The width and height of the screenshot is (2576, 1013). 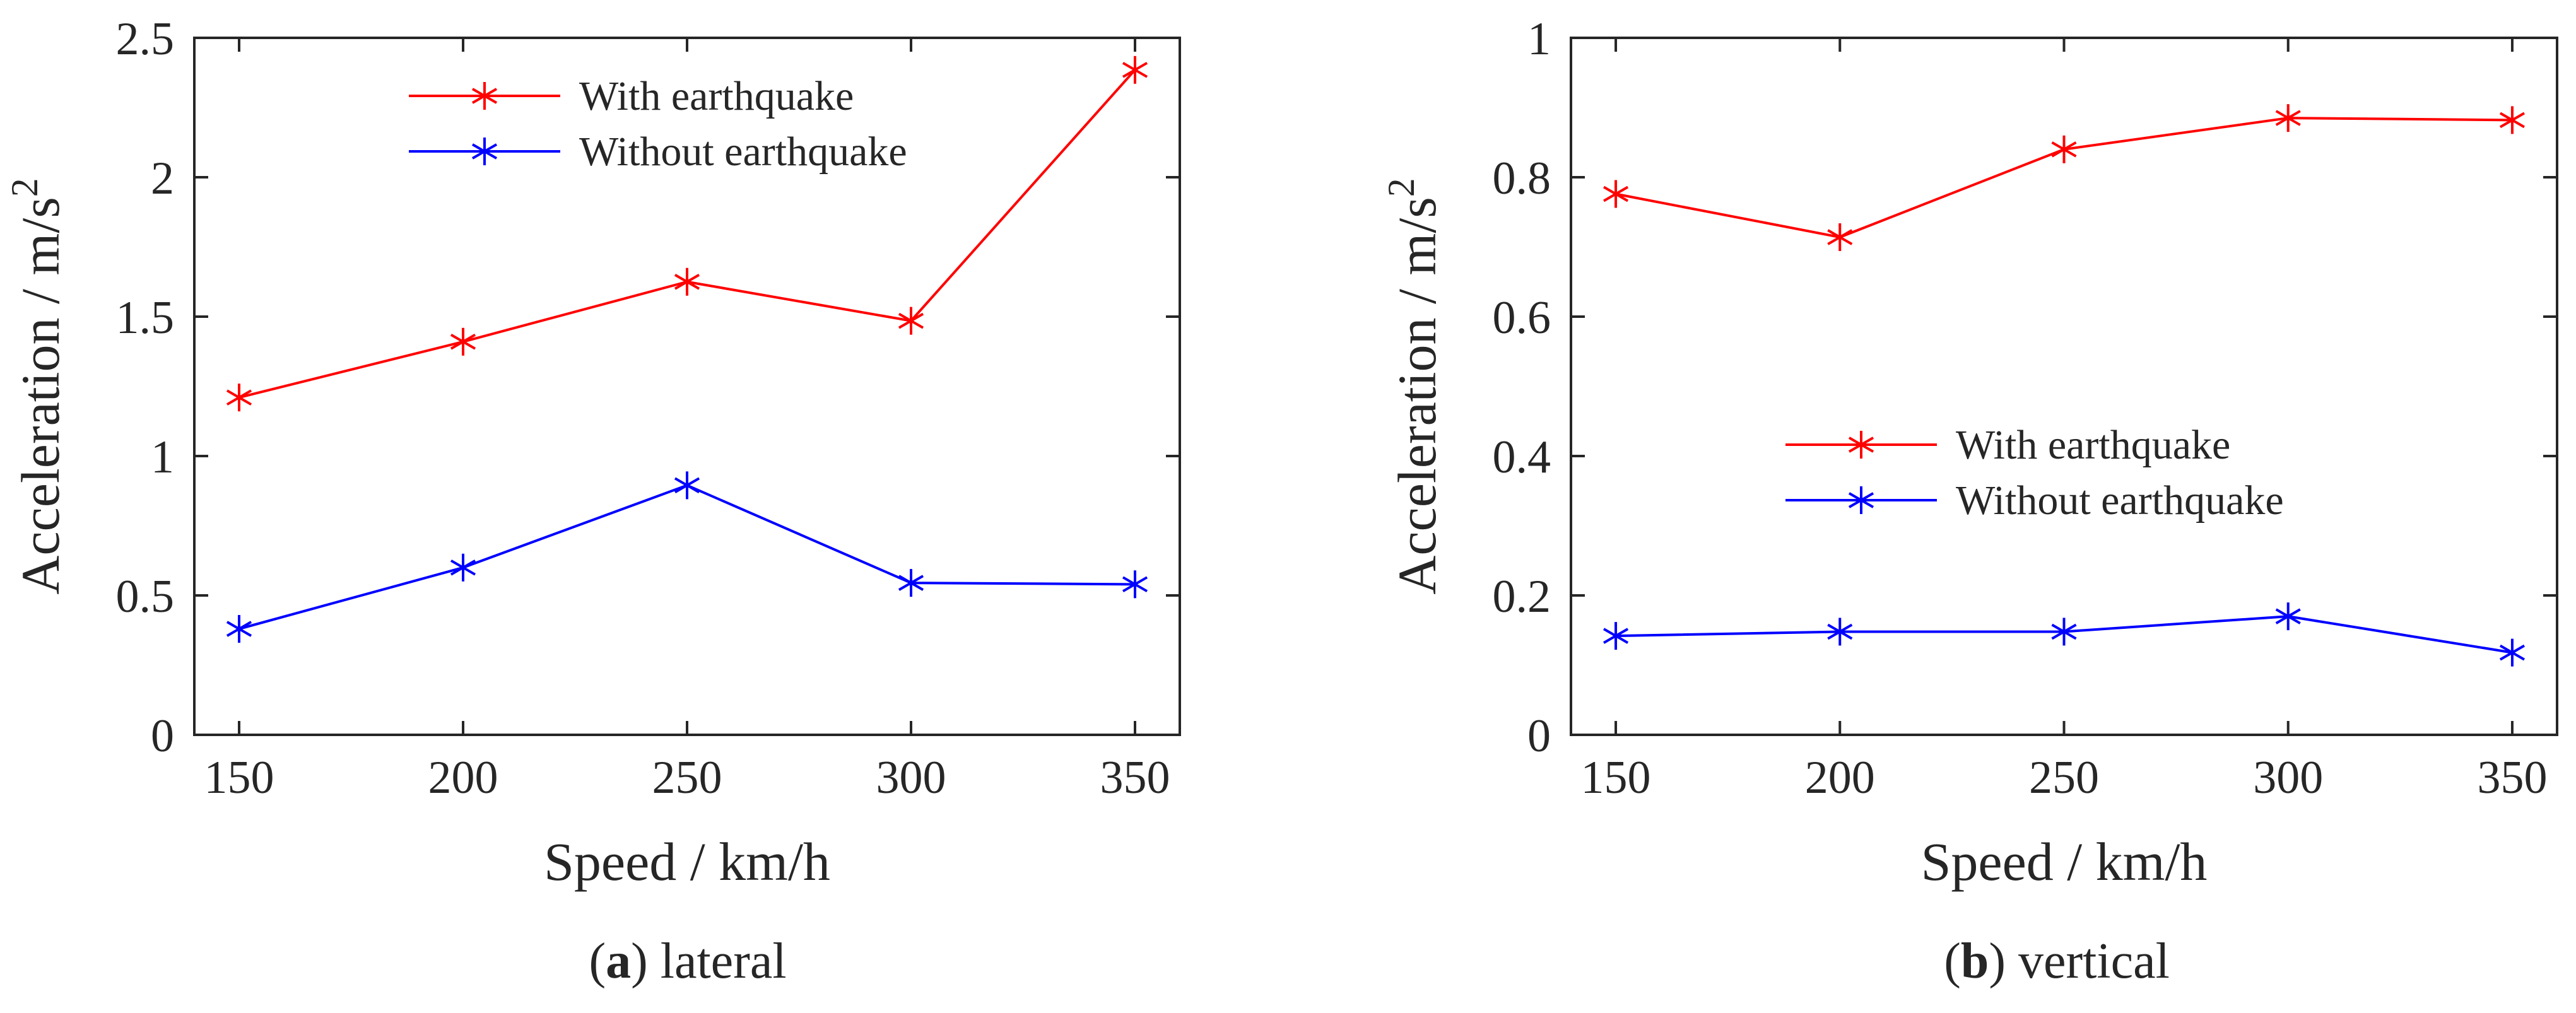 I want to click on caption-letter: b, so click(x=1975, y=961).